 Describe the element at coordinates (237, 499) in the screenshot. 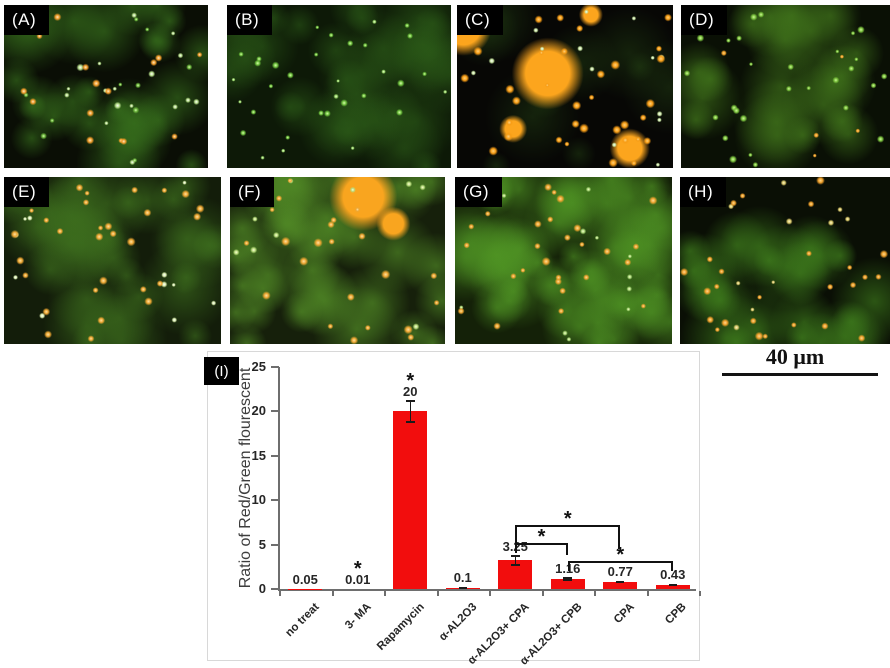

I see `y-tick-label: 10` at that location.